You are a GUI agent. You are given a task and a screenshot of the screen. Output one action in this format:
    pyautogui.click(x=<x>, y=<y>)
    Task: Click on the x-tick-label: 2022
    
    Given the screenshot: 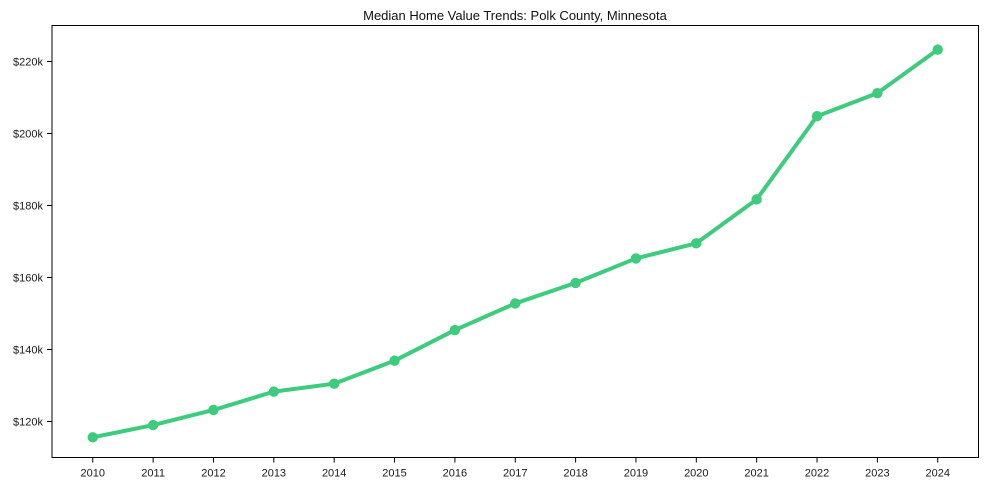 What is the action you would take?
    pyautogui.click(x=817, y=474)
    